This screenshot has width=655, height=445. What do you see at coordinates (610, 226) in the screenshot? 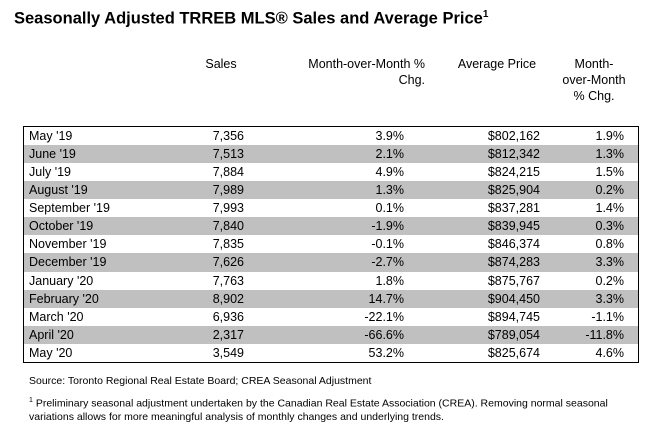
I see `price-change-cell: 0.3%` at bounding box center [610, 226].